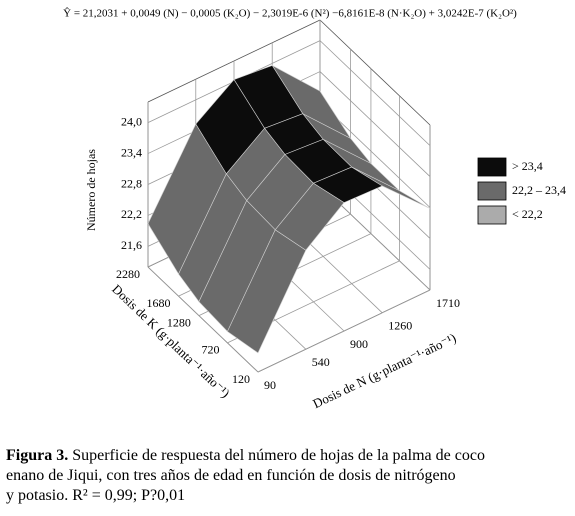 This screenshot has height=516, width=575. I want to click on x-tick-label: 1260, so click(400, 326).